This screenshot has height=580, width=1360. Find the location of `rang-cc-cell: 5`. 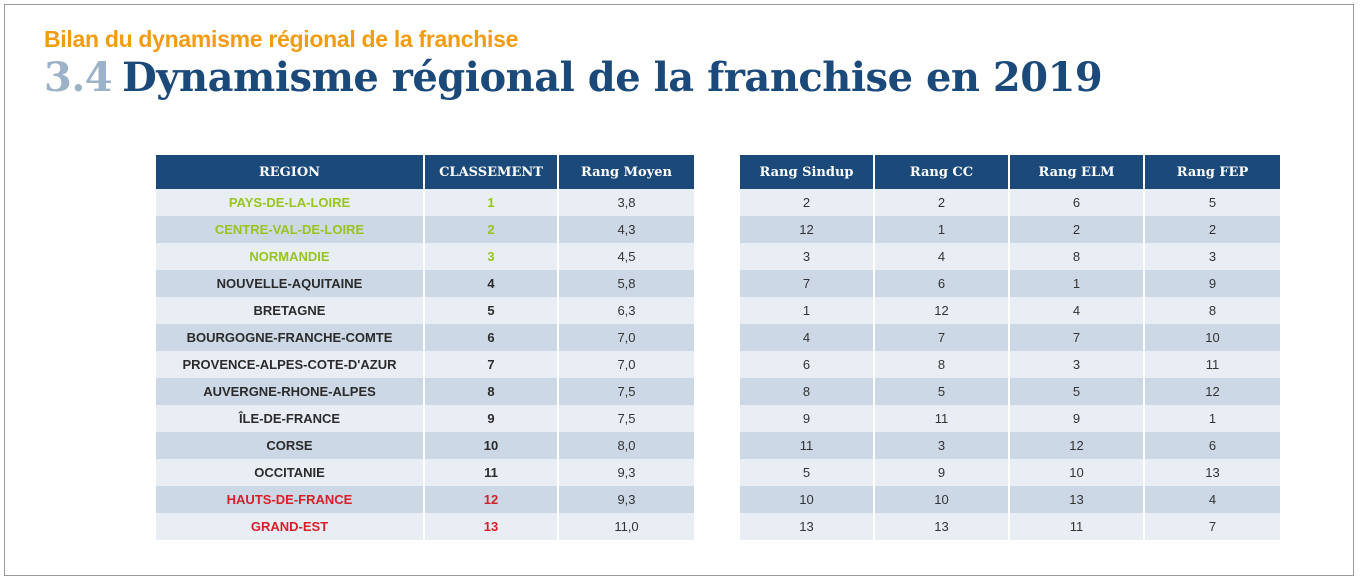

rang-cc-cell: 5 is located at coordinates (942, 391).